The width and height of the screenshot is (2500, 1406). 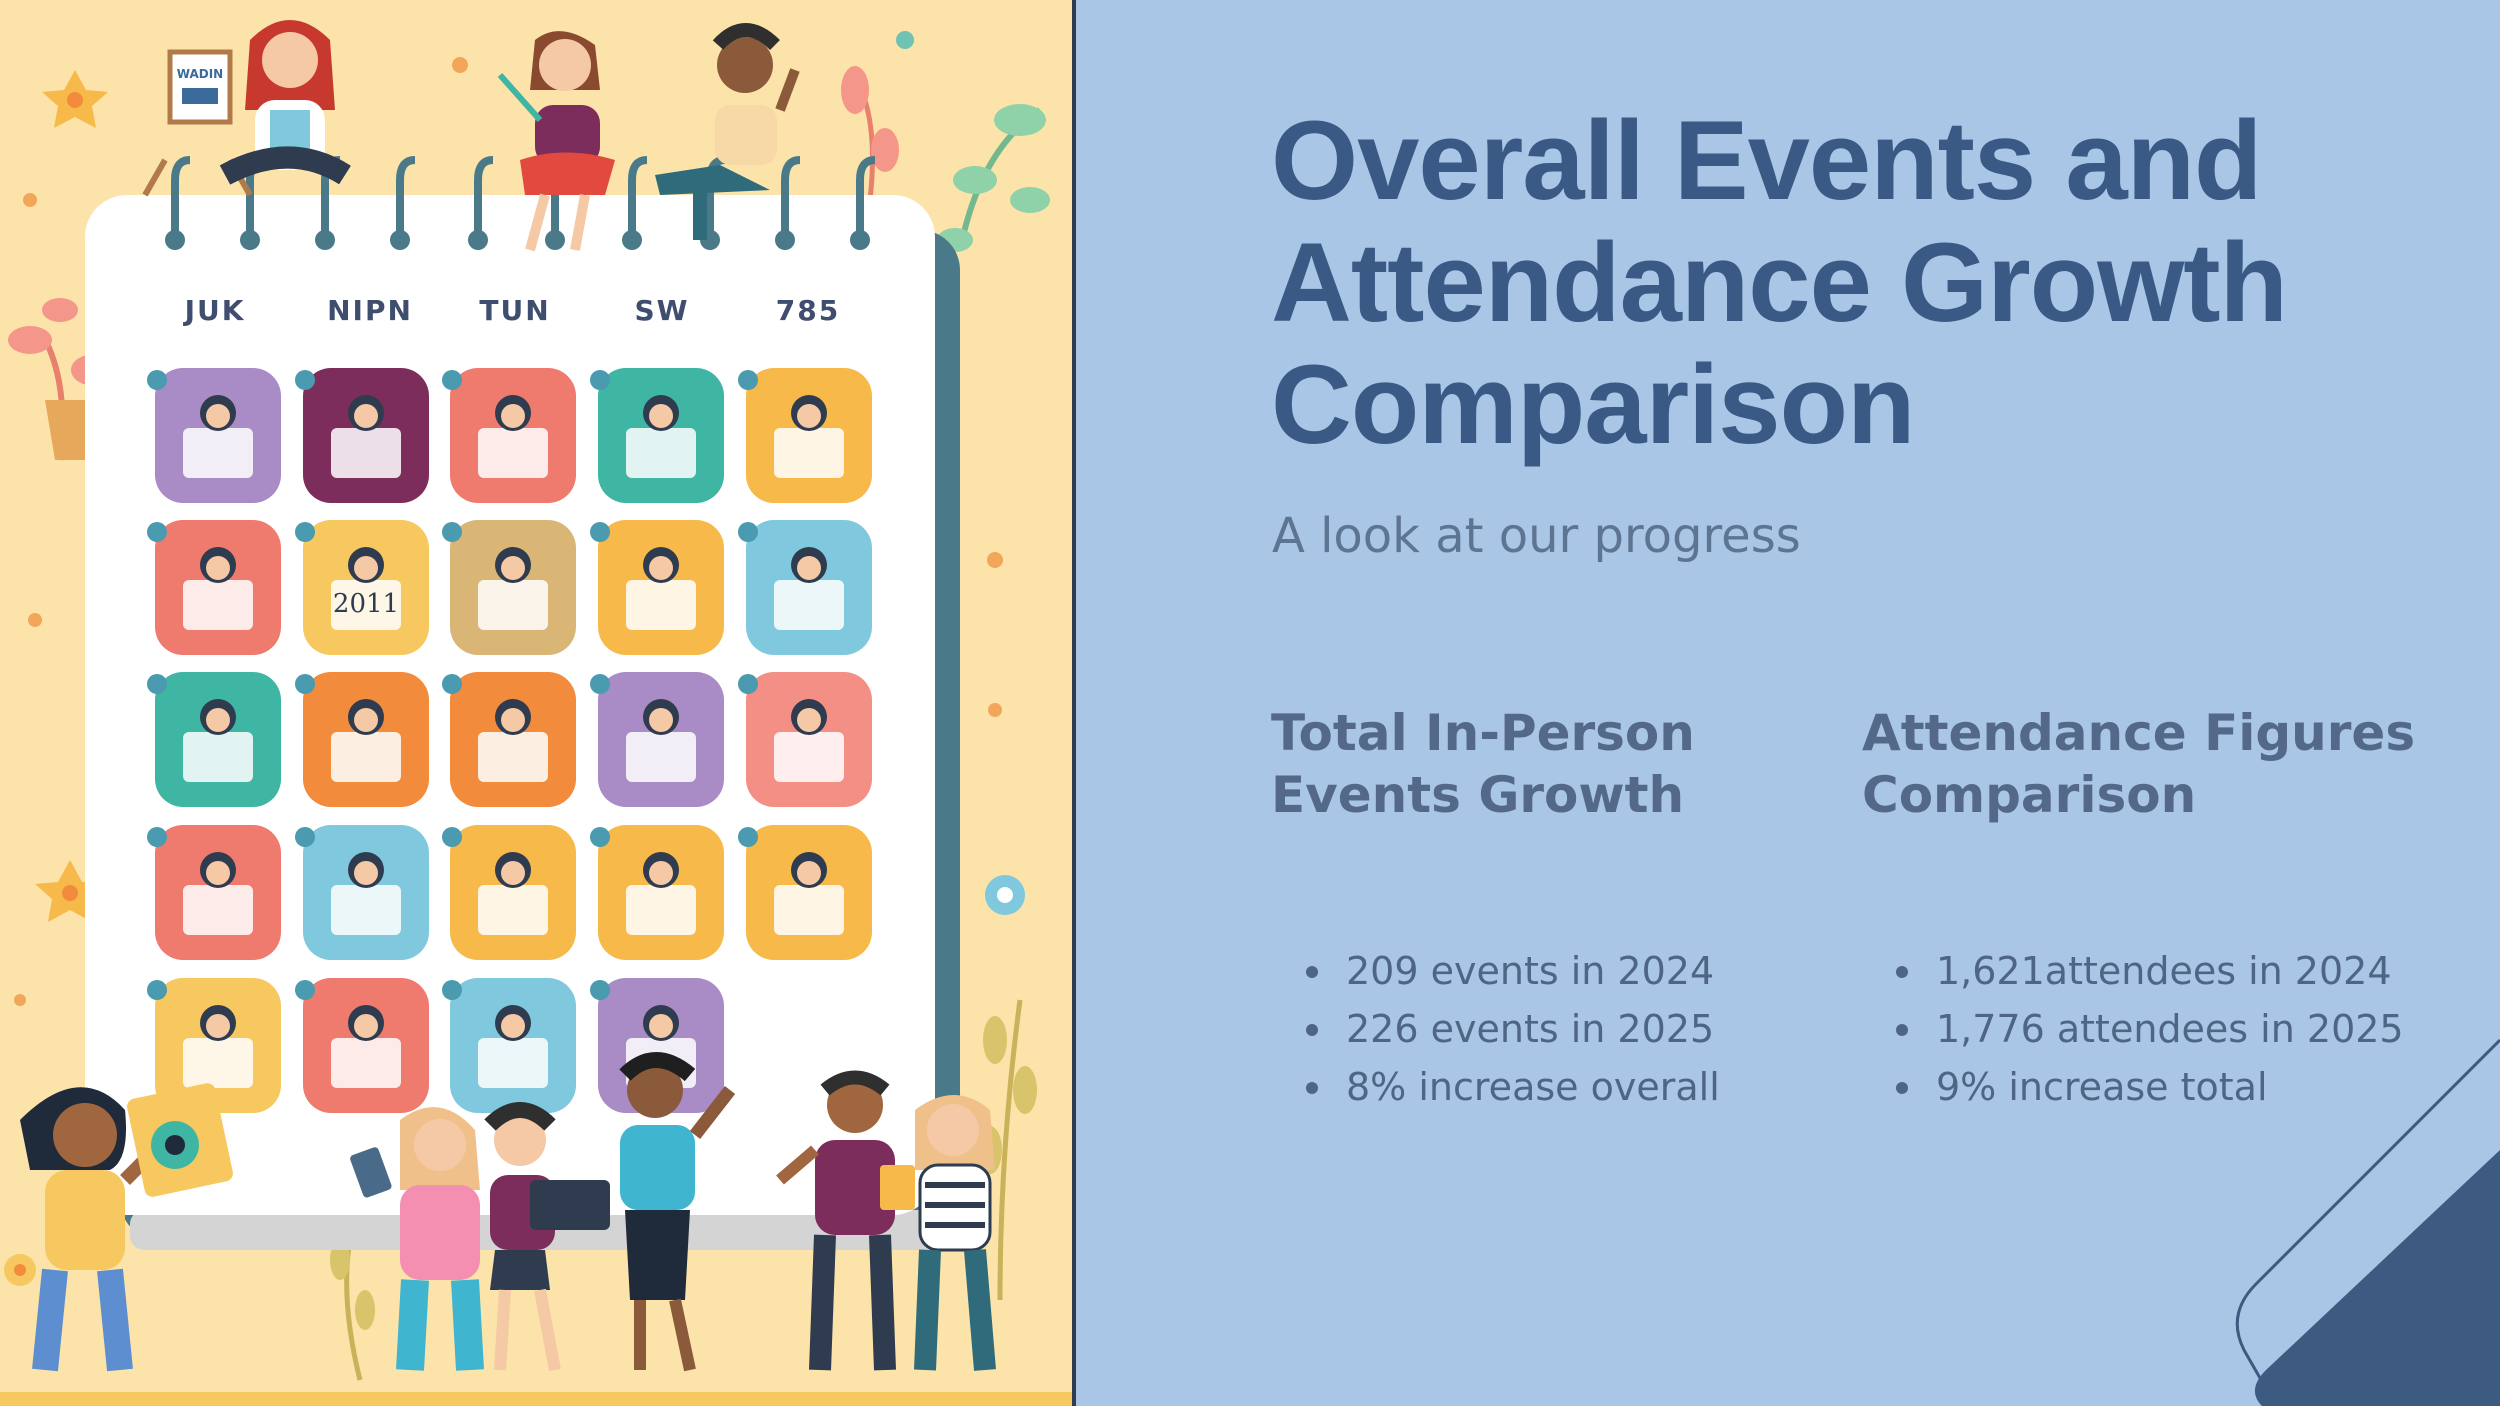 I want to click on house-icon, so click(x=509, y=587).